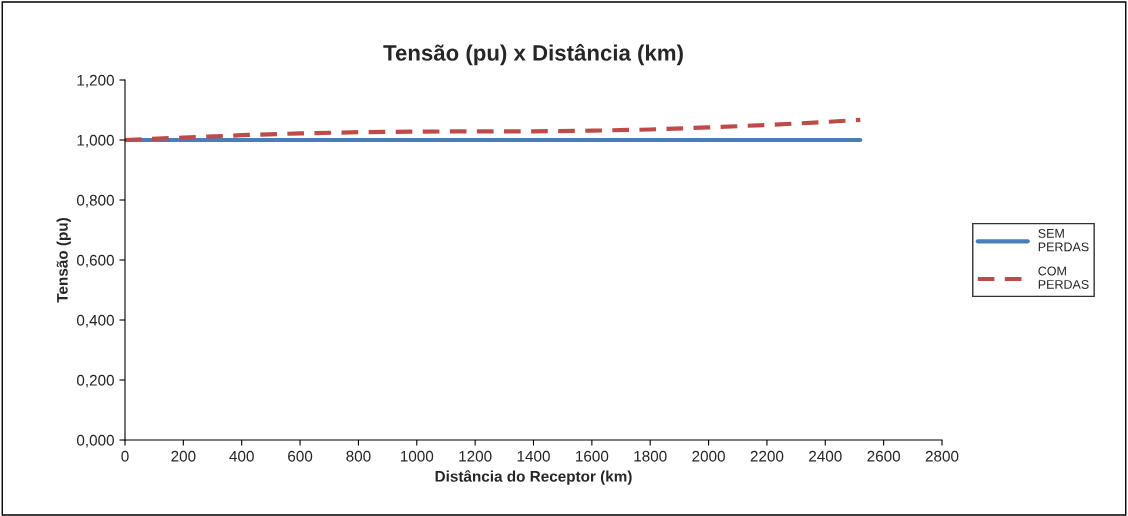  I want to click on y-tick-label: 1,200, so click(95, 81).